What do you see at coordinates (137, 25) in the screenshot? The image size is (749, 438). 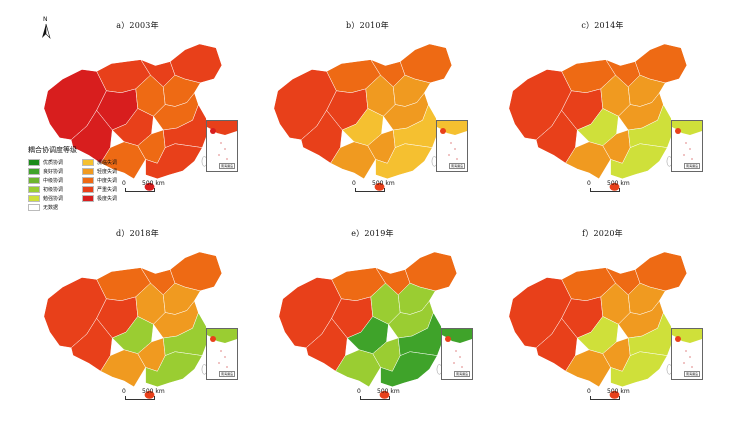 I see `panel-title: a）2003年` at bounding box center [137, 25].